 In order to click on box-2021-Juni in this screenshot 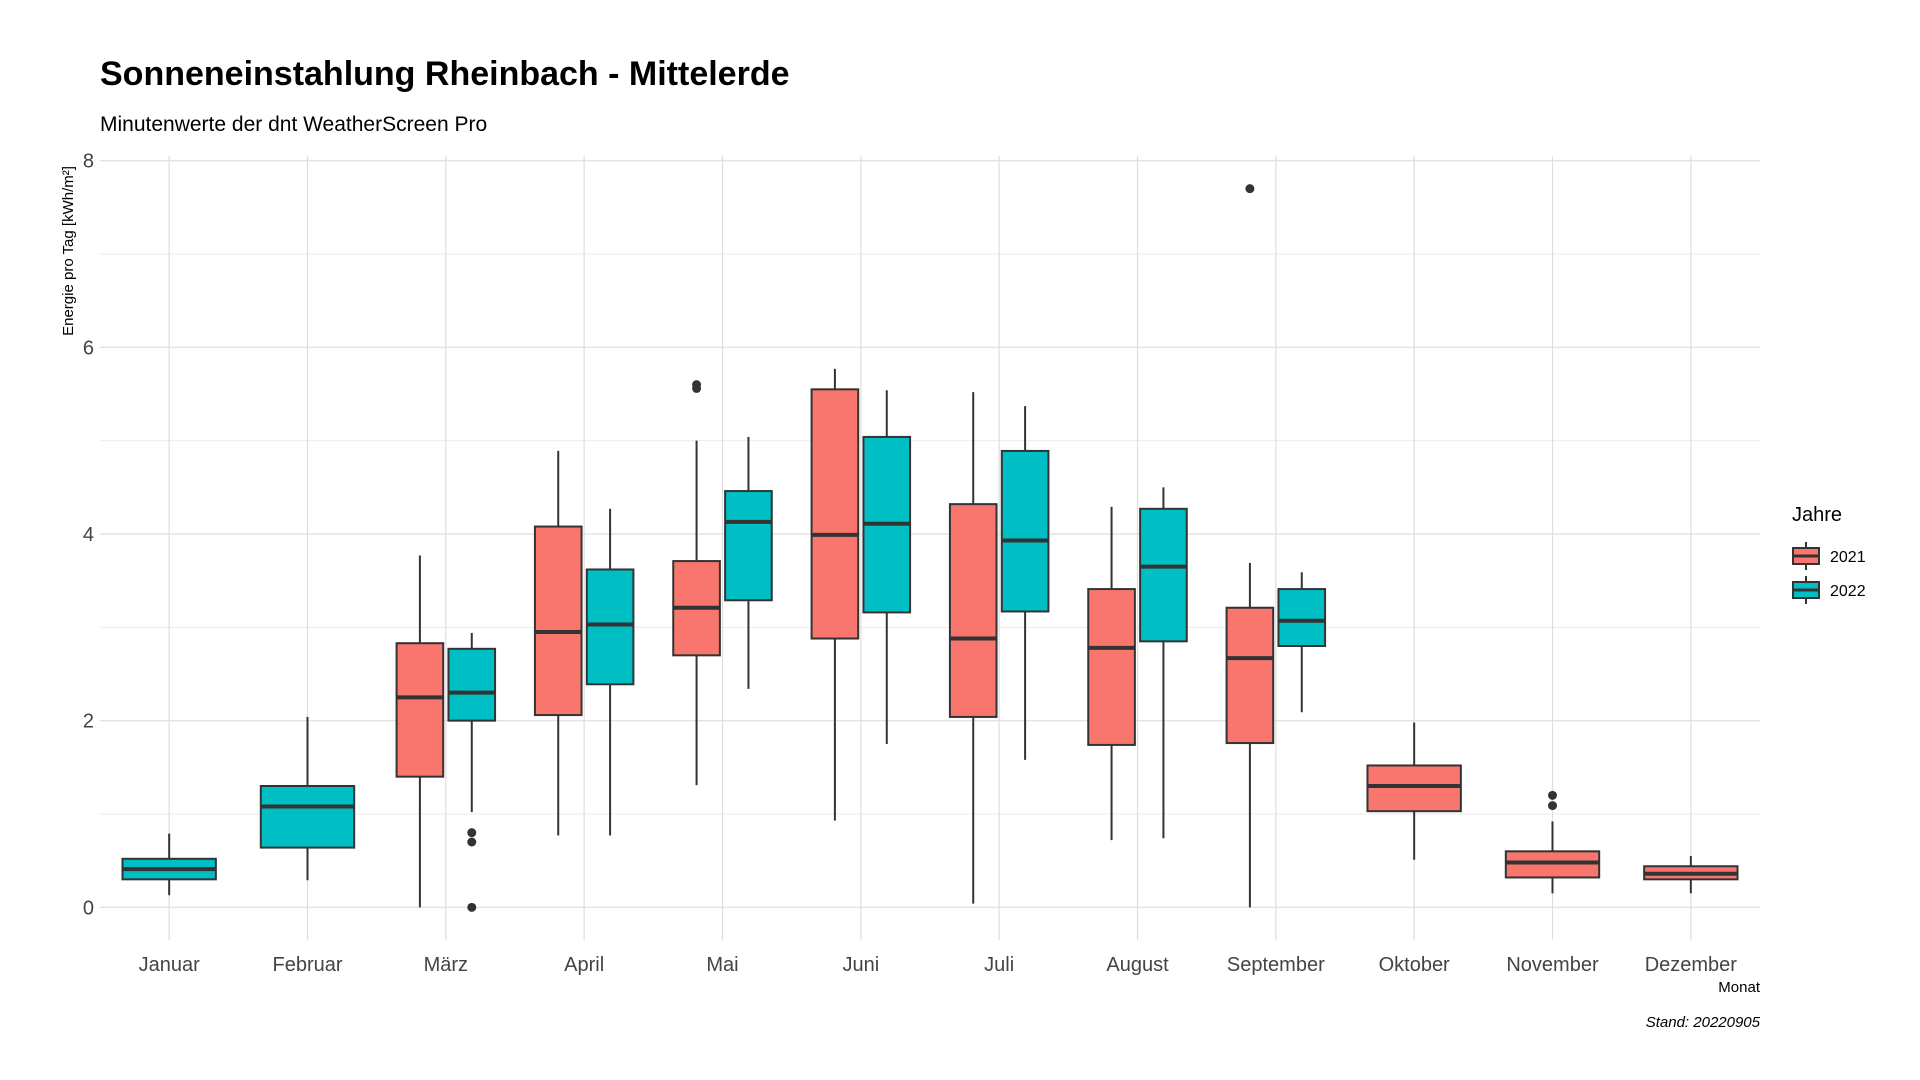, I will do `click(835, 594)`.